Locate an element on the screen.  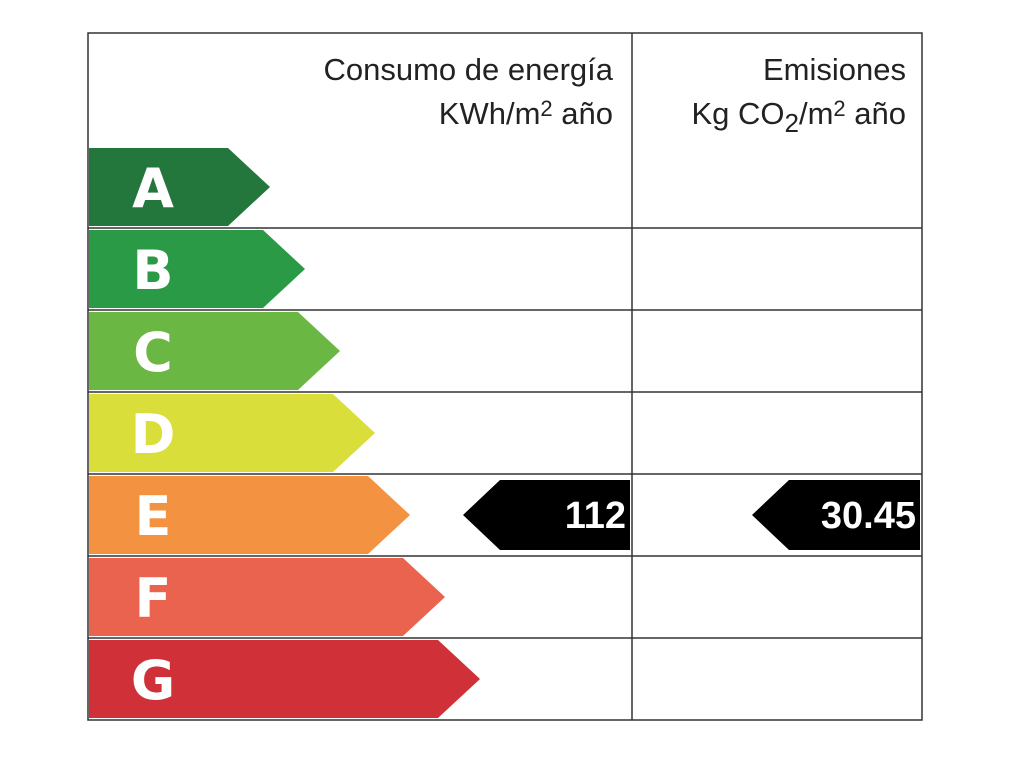
unit-part: KWh/m is located at coordinates (490, 113).